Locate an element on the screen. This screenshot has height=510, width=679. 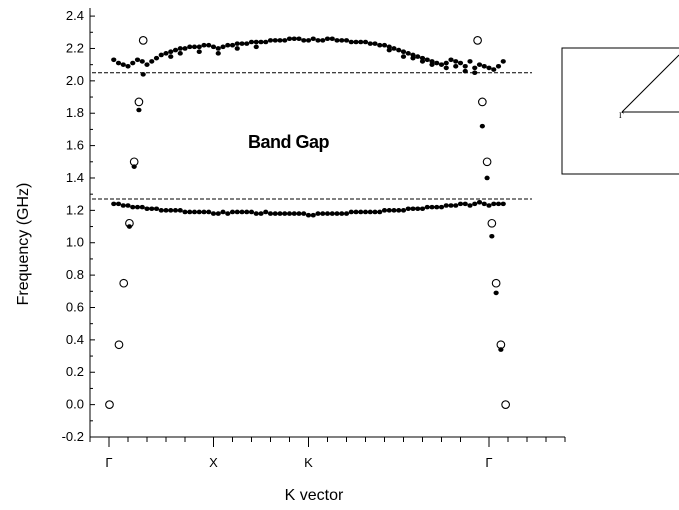
y-tick-label: 1.8 is located at coordinates (75, 112).